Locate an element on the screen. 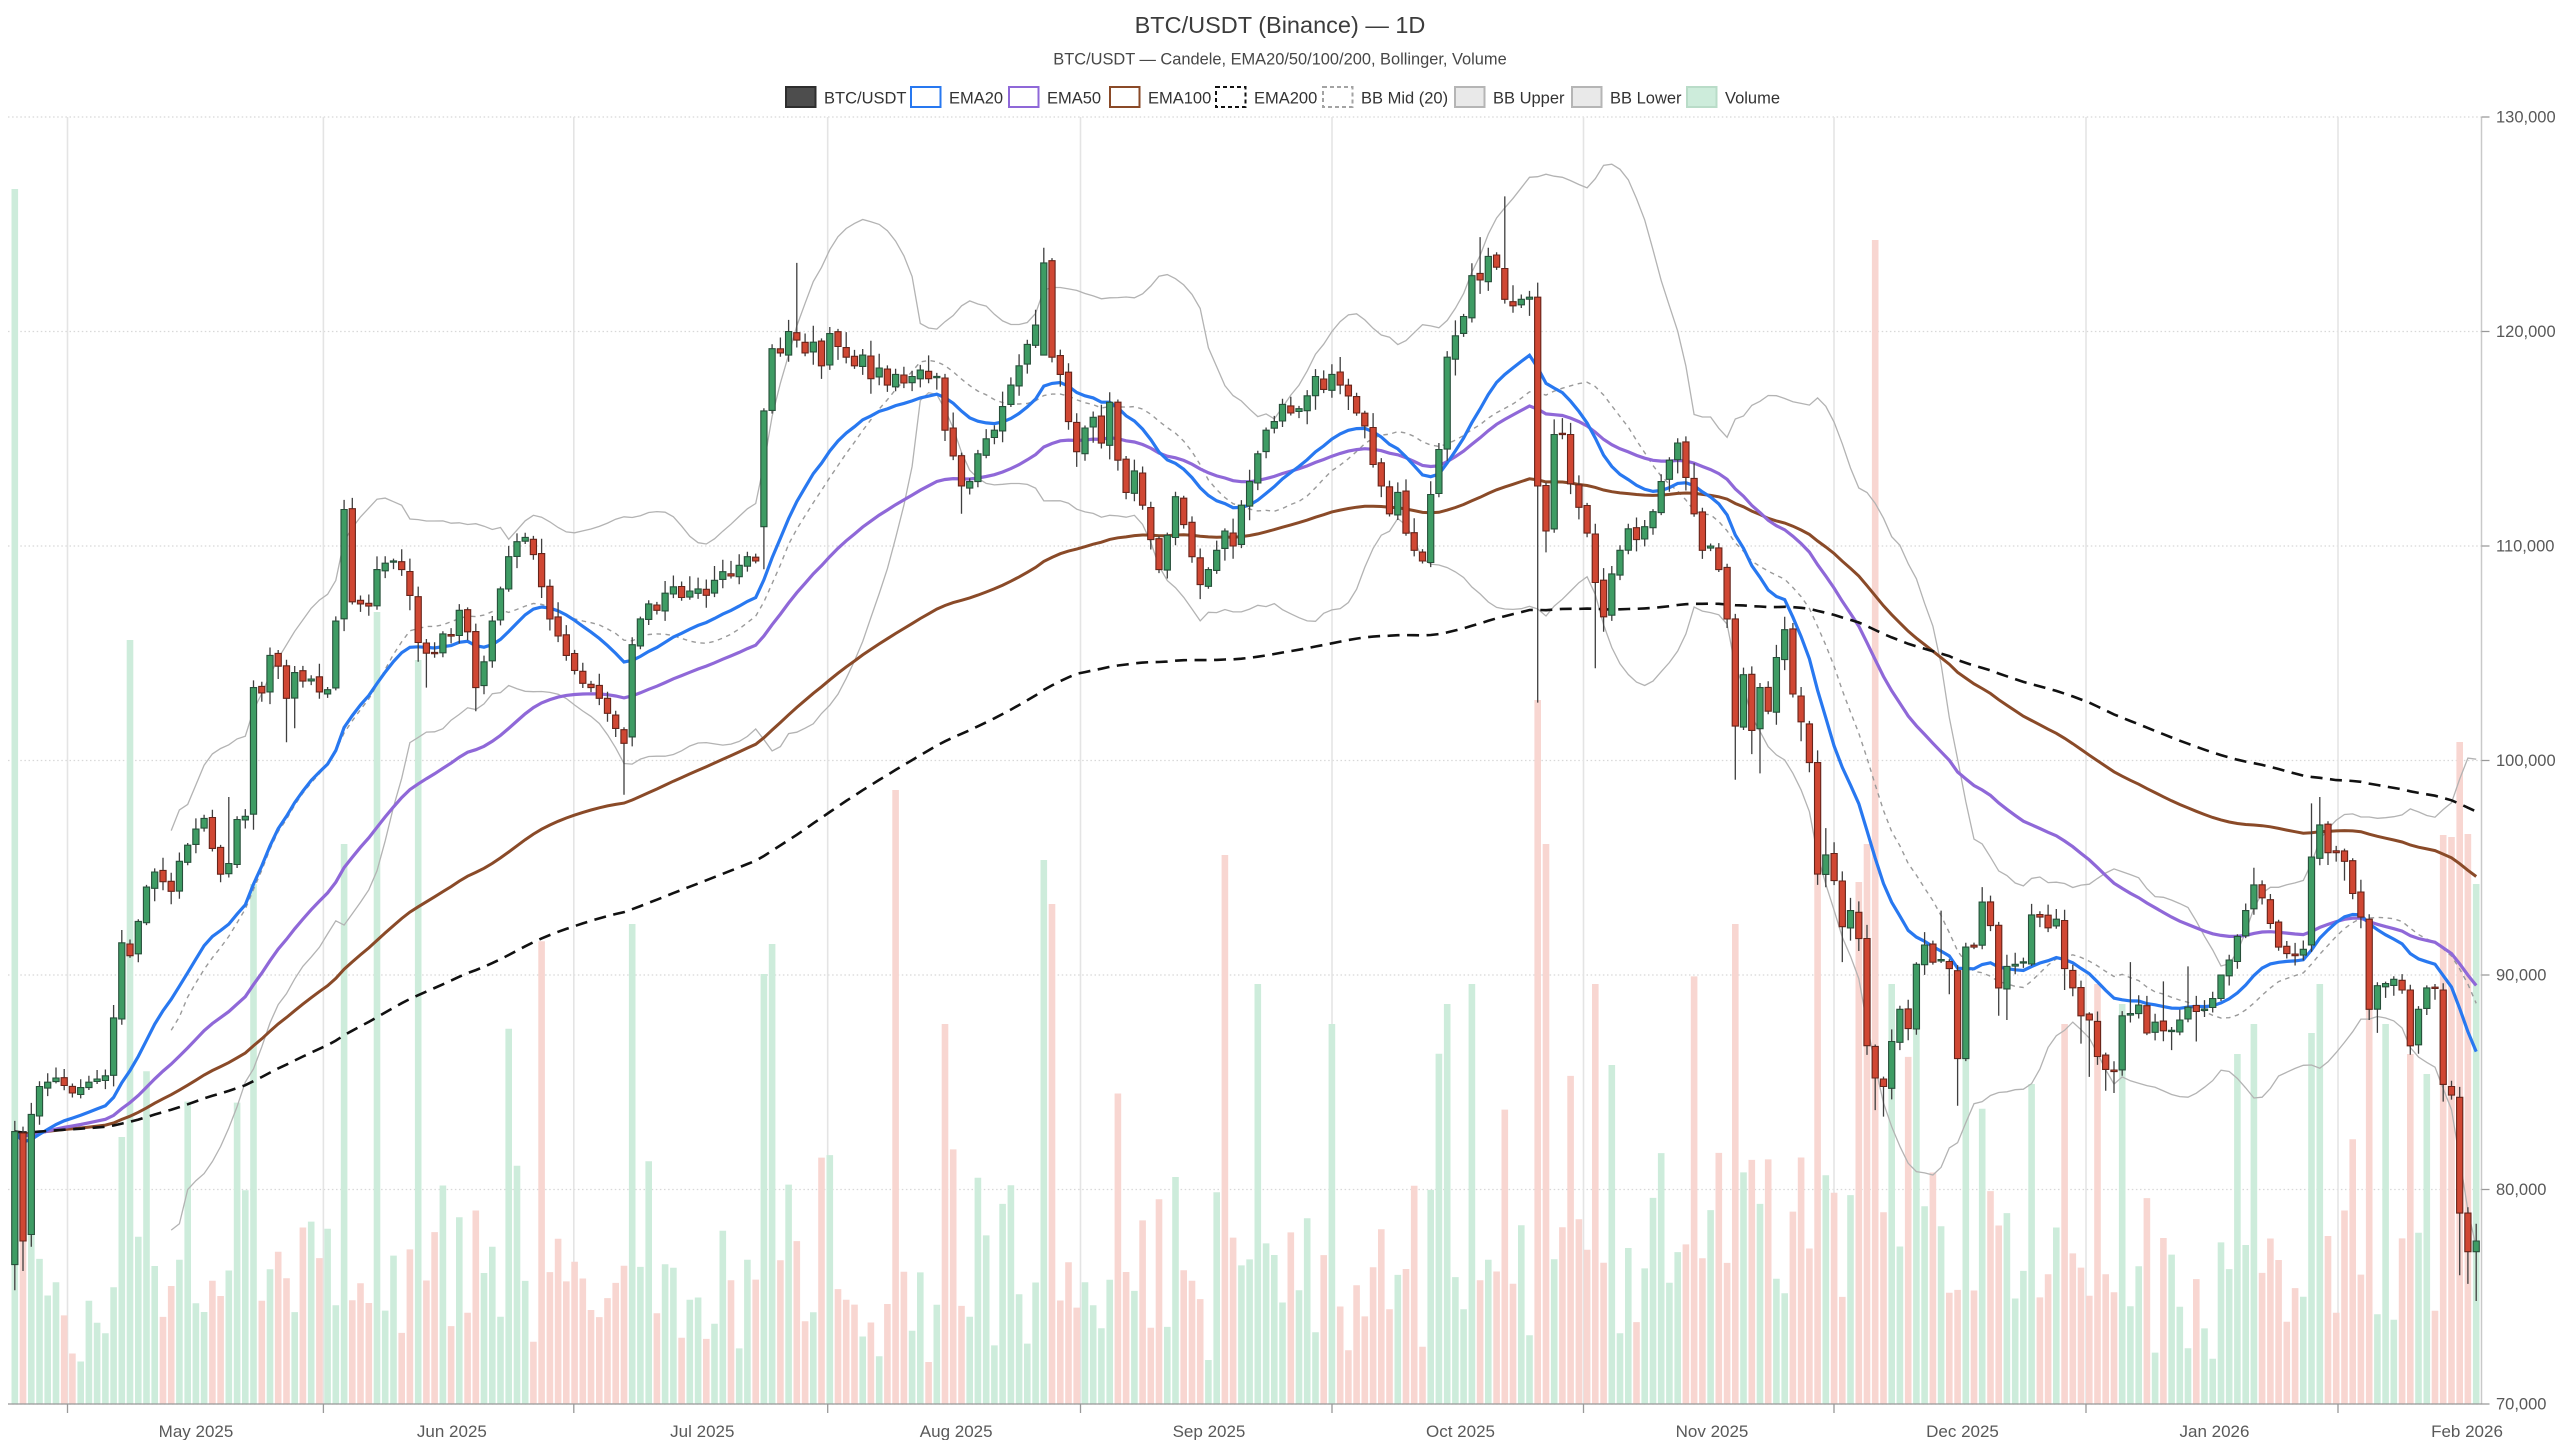  svg-text: 120,000 is located at coordinates (2526, 332).